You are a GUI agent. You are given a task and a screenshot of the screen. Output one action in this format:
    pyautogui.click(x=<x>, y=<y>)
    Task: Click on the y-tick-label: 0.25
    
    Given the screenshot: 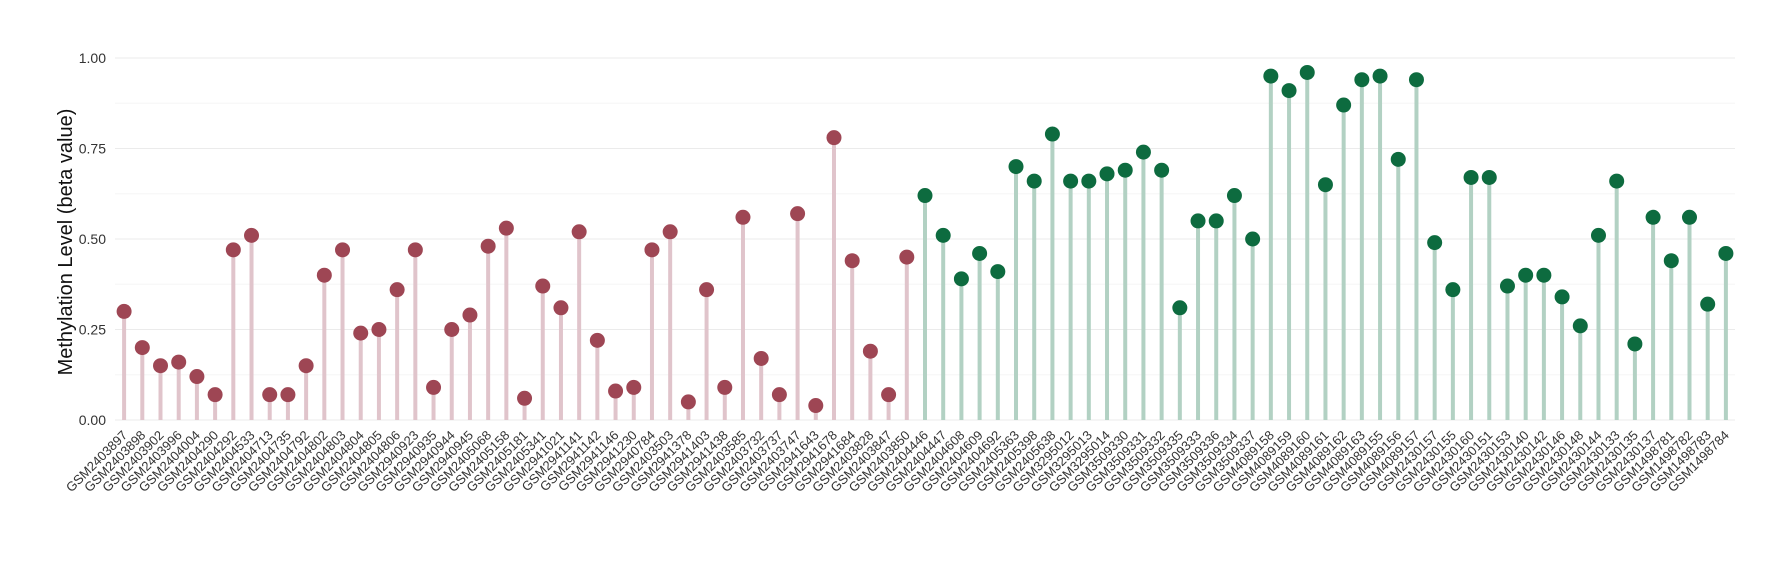 What is the action you would take?
    pyautogui.click(x=92, y=330)
    